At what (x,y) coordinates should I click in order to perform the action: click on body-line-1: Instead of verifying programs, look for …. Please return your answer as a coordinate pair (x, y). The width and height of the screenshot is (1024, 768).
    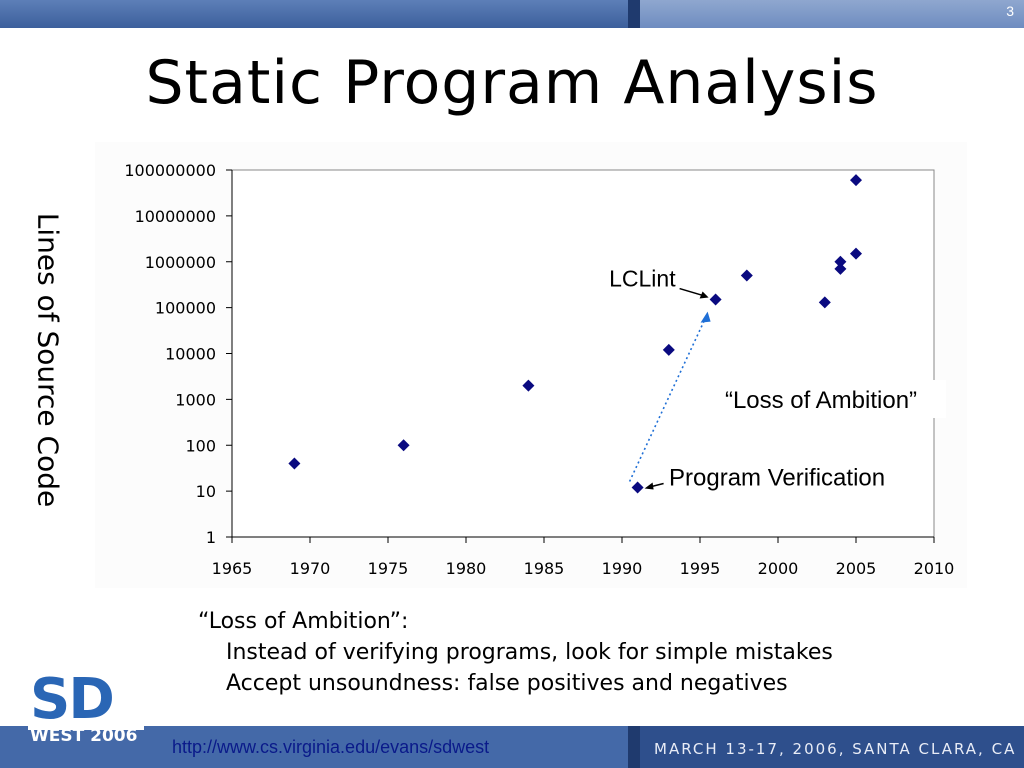
    Looking at the image, I should click on (529, 652).